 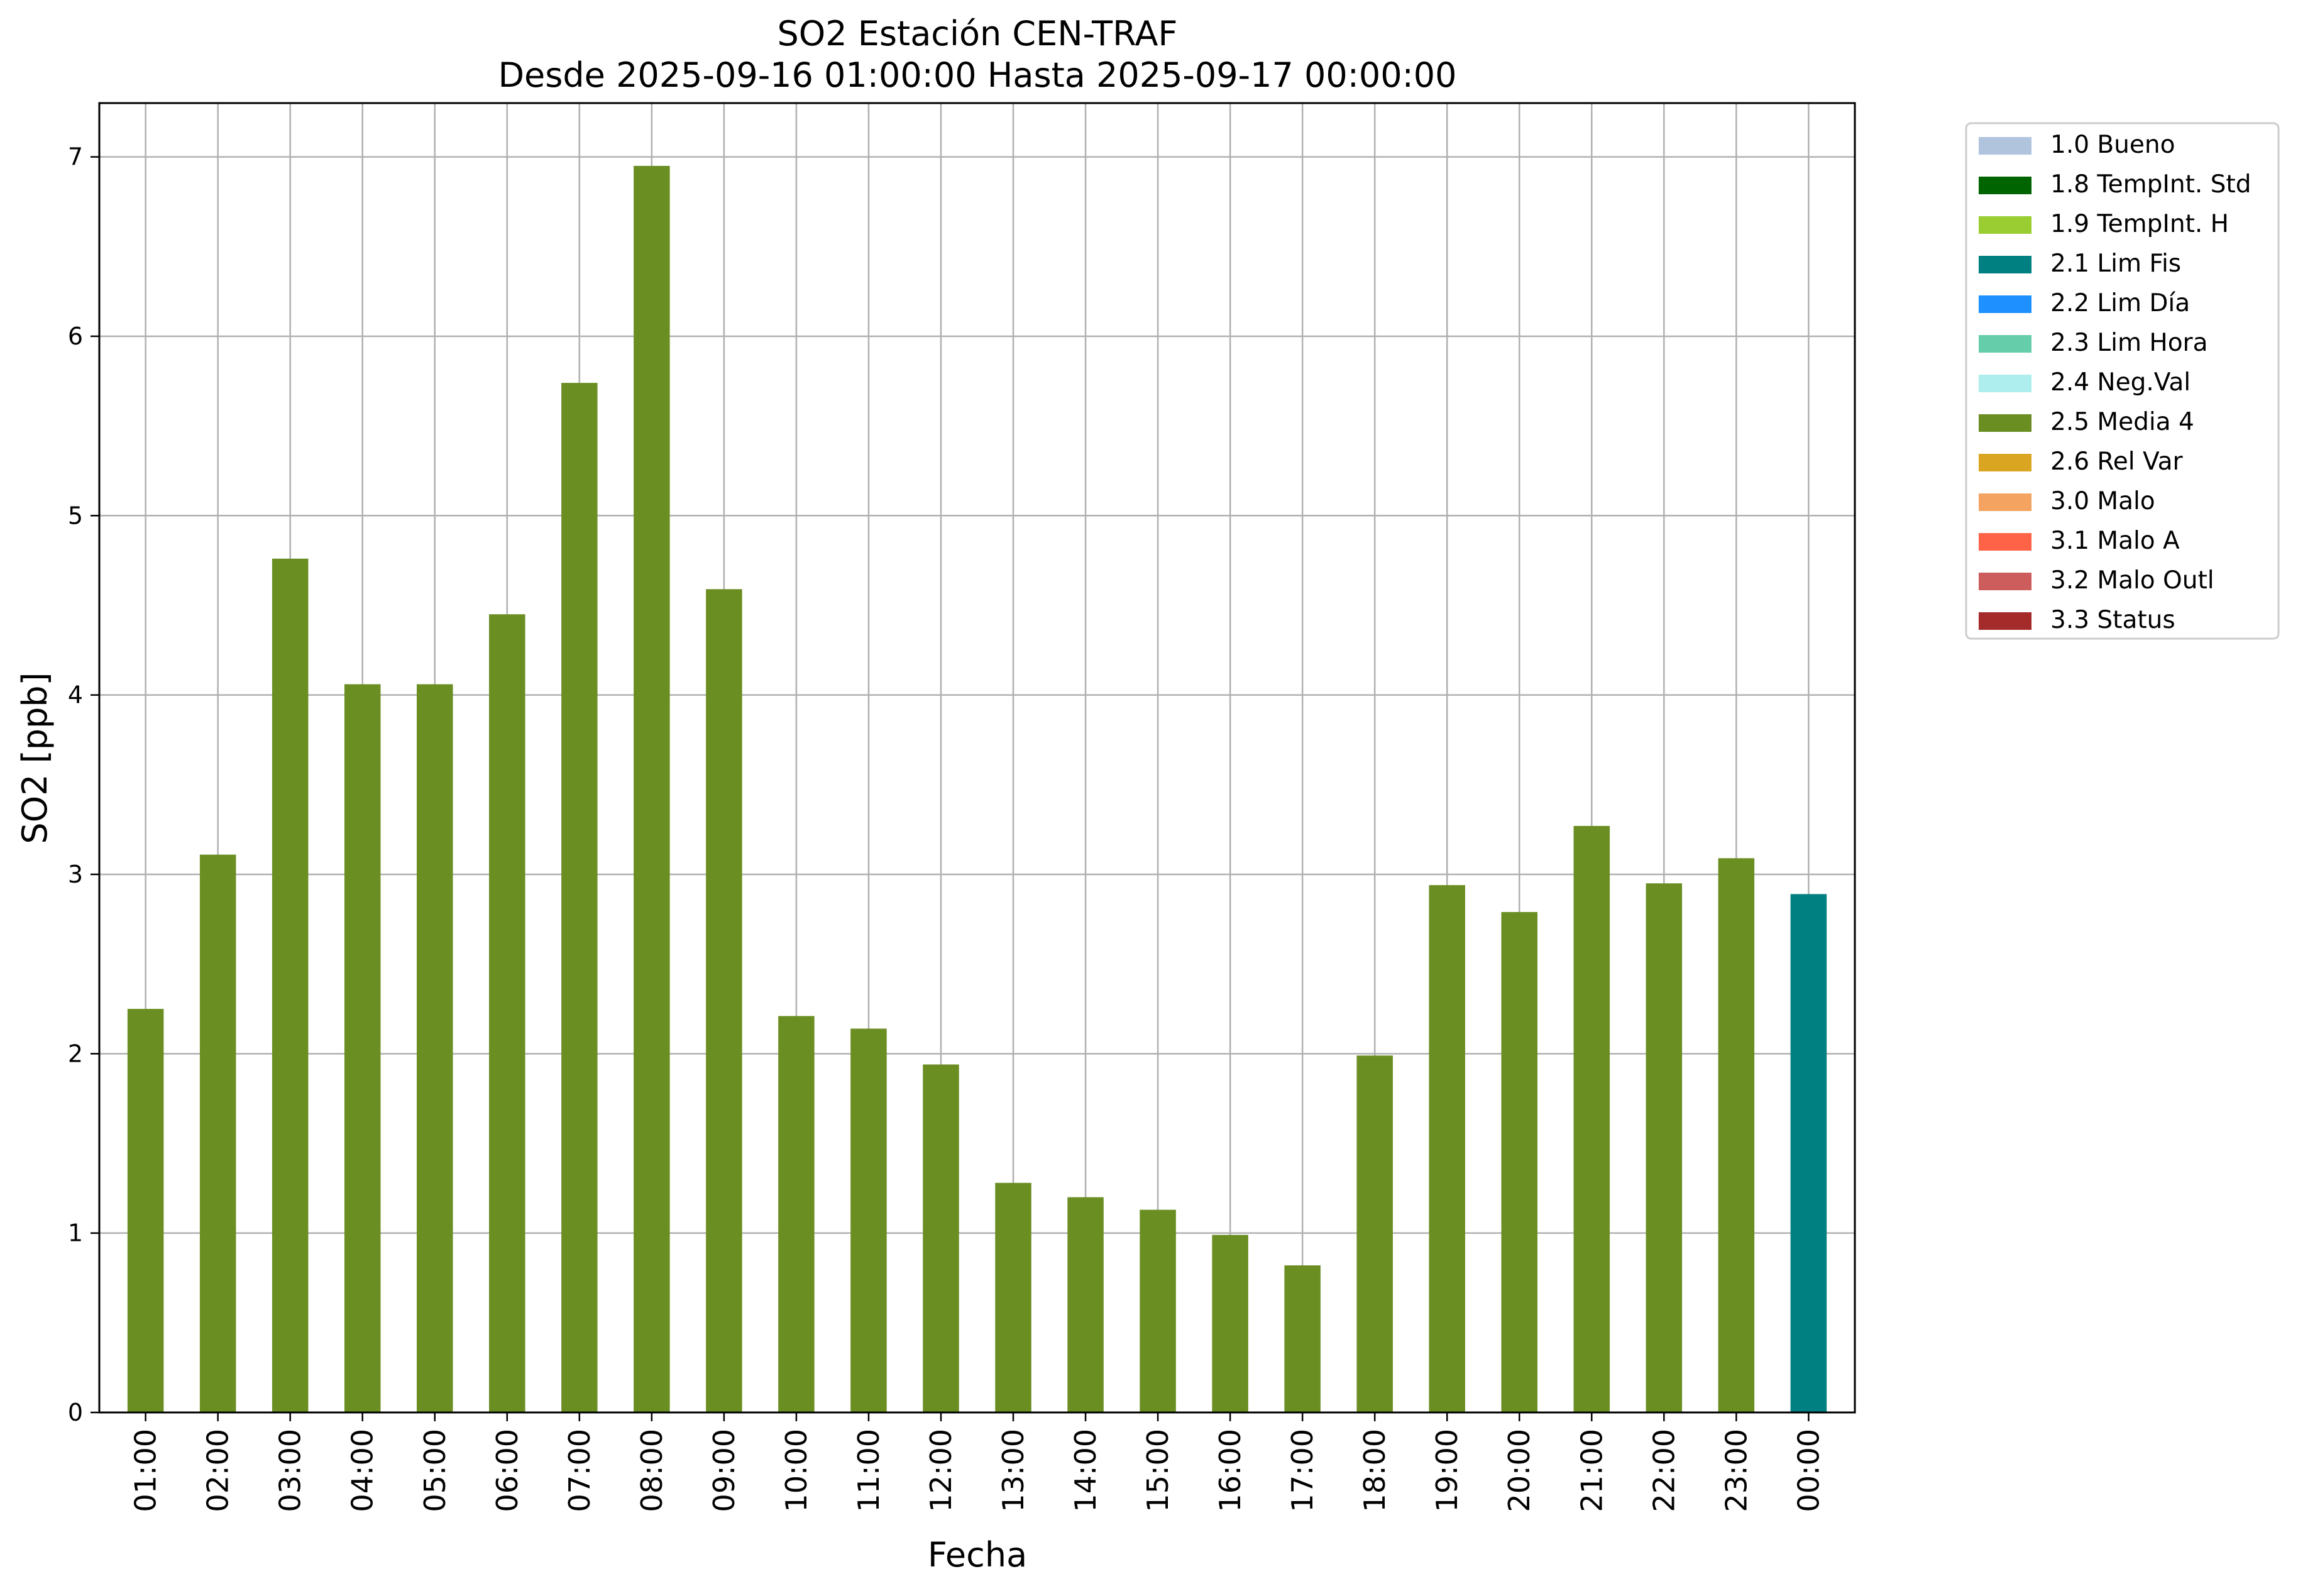 I want to click on x-tick-label: 14:00, so click(x=1085, y=1470).